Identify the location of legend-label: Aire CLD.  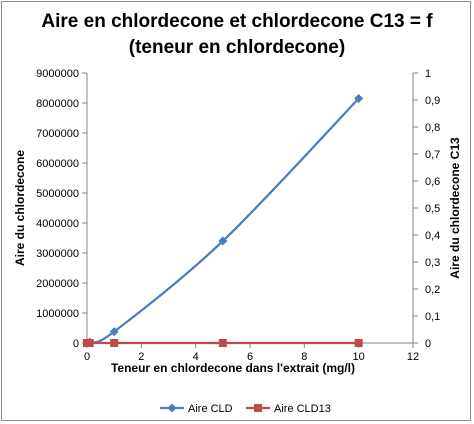
(210, 409).